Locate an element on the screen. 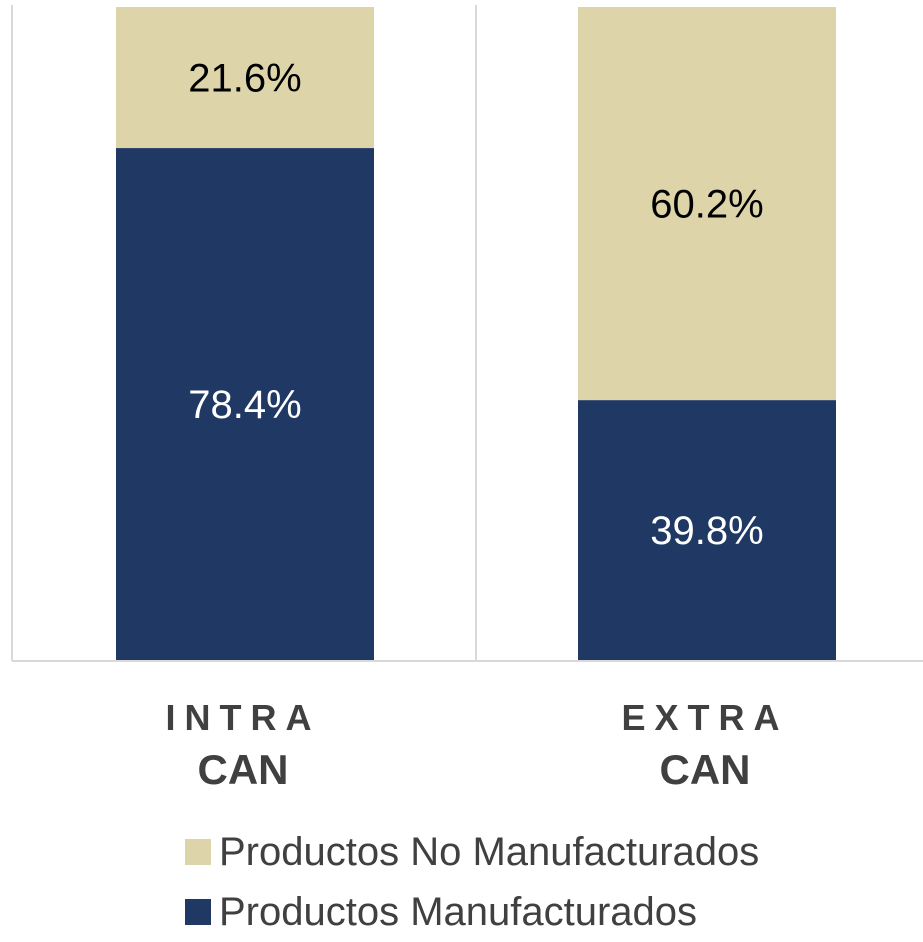  legend-item-manufacturados: Productos Manufacturados is located at coordinates (472, 912).